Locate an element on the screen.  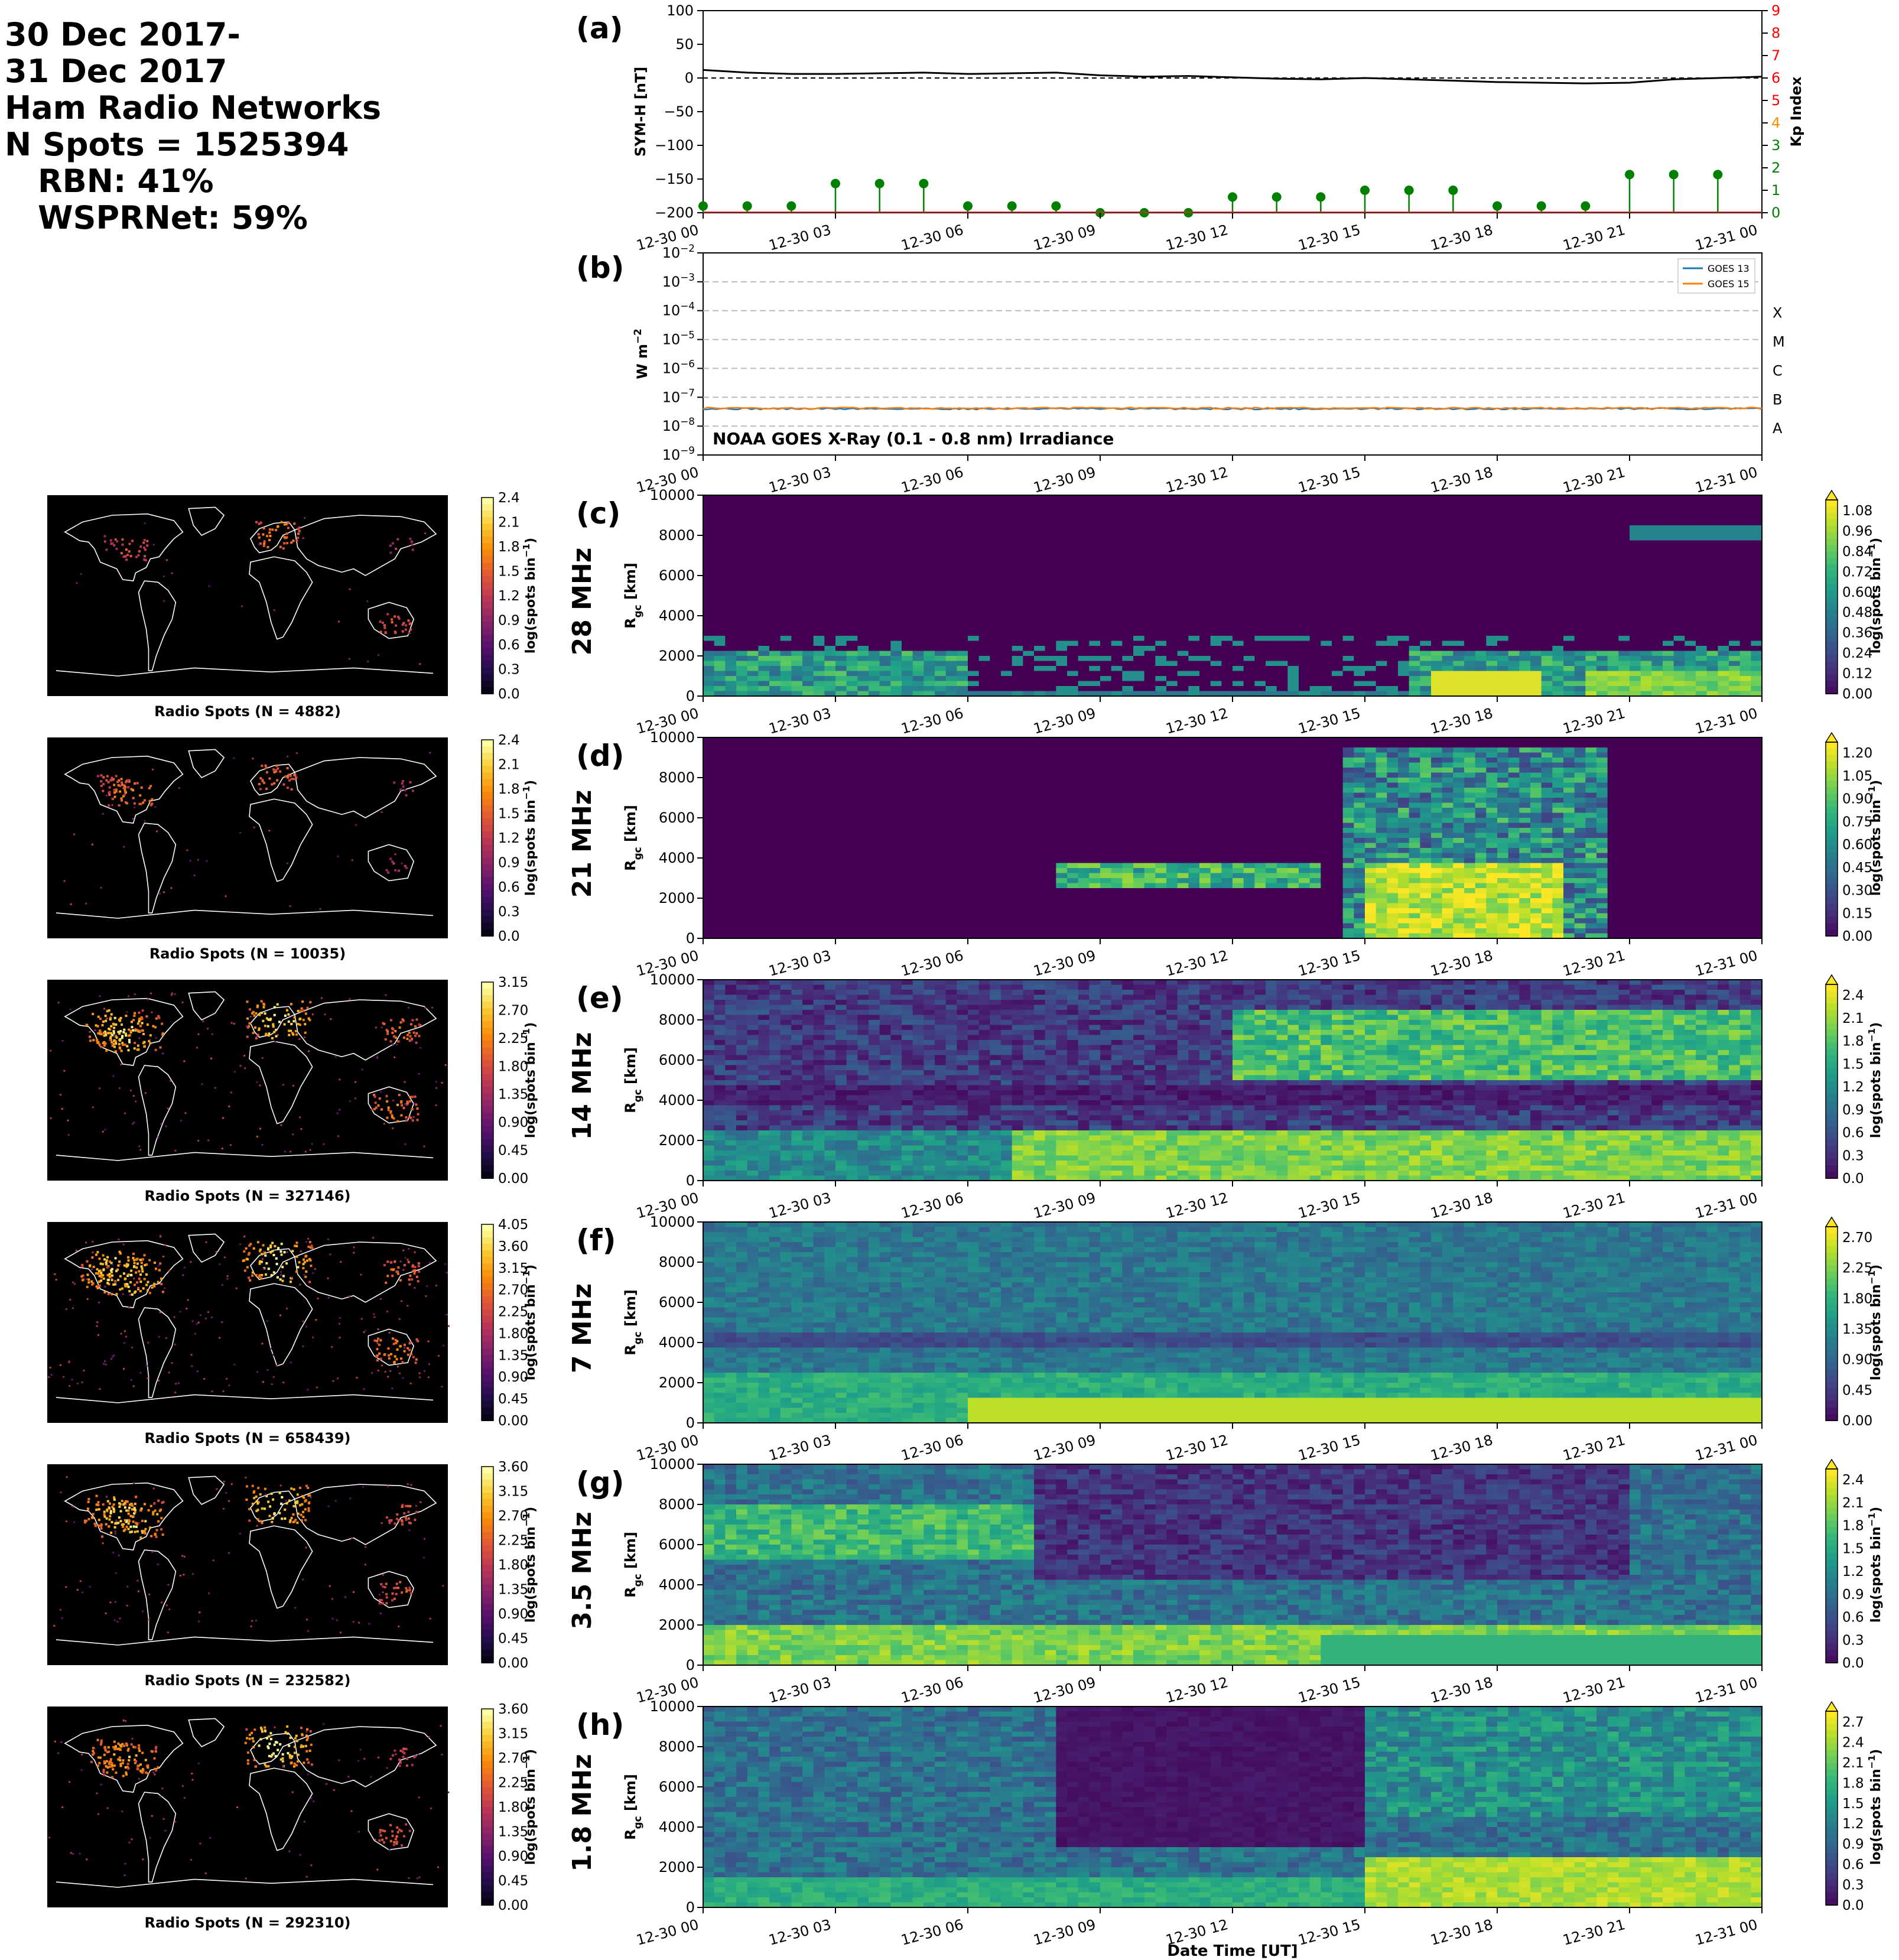
axis-b-tick-label: 12-30 06 is located at coordinates (932, 480).